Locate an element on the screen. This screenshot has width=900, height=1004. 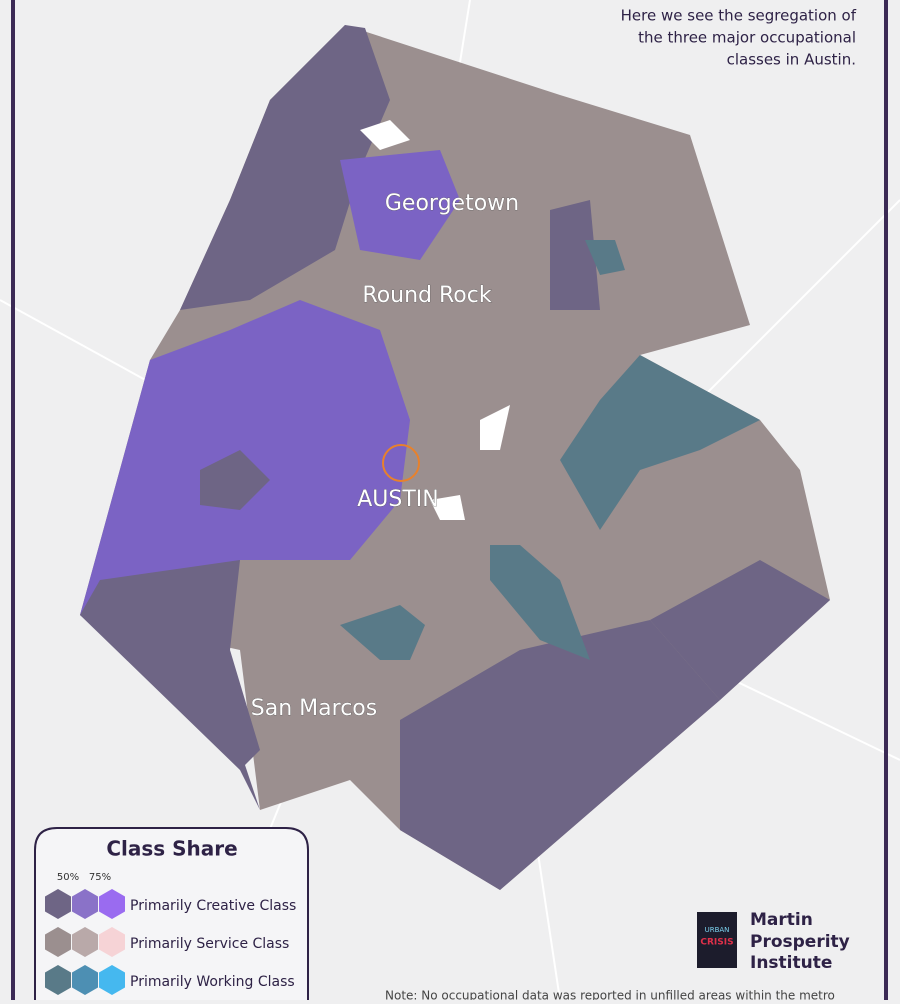
city-label: Round Rock is located at coordinates (426, 295).